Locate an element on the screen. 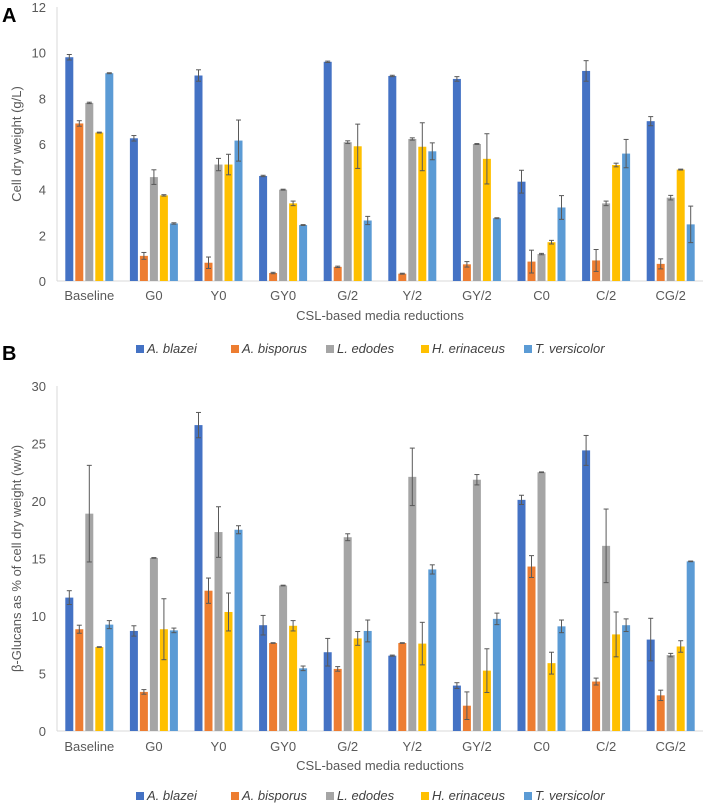  bar-a-bisporus-G0 is located at coordinates (143, 268).